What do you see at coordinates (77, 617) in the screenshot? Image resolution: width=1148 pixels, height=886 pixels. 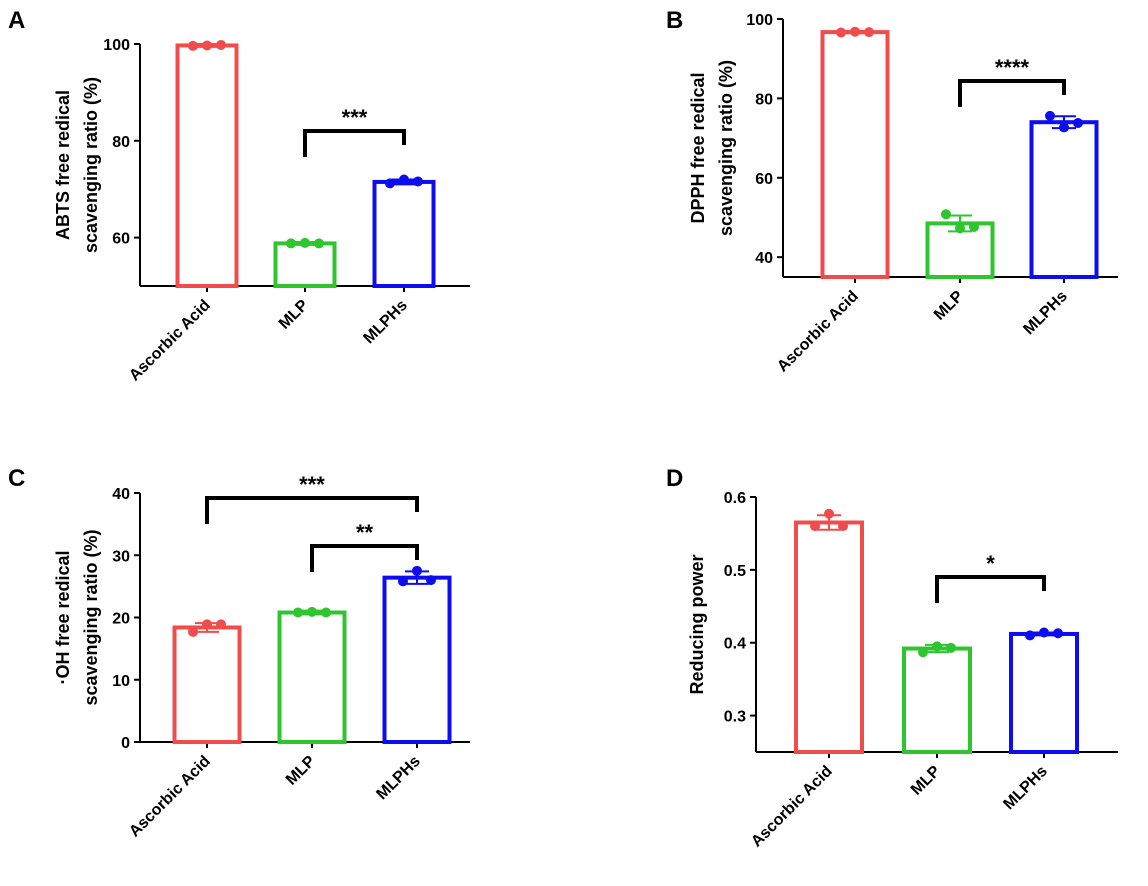 I see `y-axis-title: ·OH free redical scavenging ratio (%)` at bounding box center [77, 617].